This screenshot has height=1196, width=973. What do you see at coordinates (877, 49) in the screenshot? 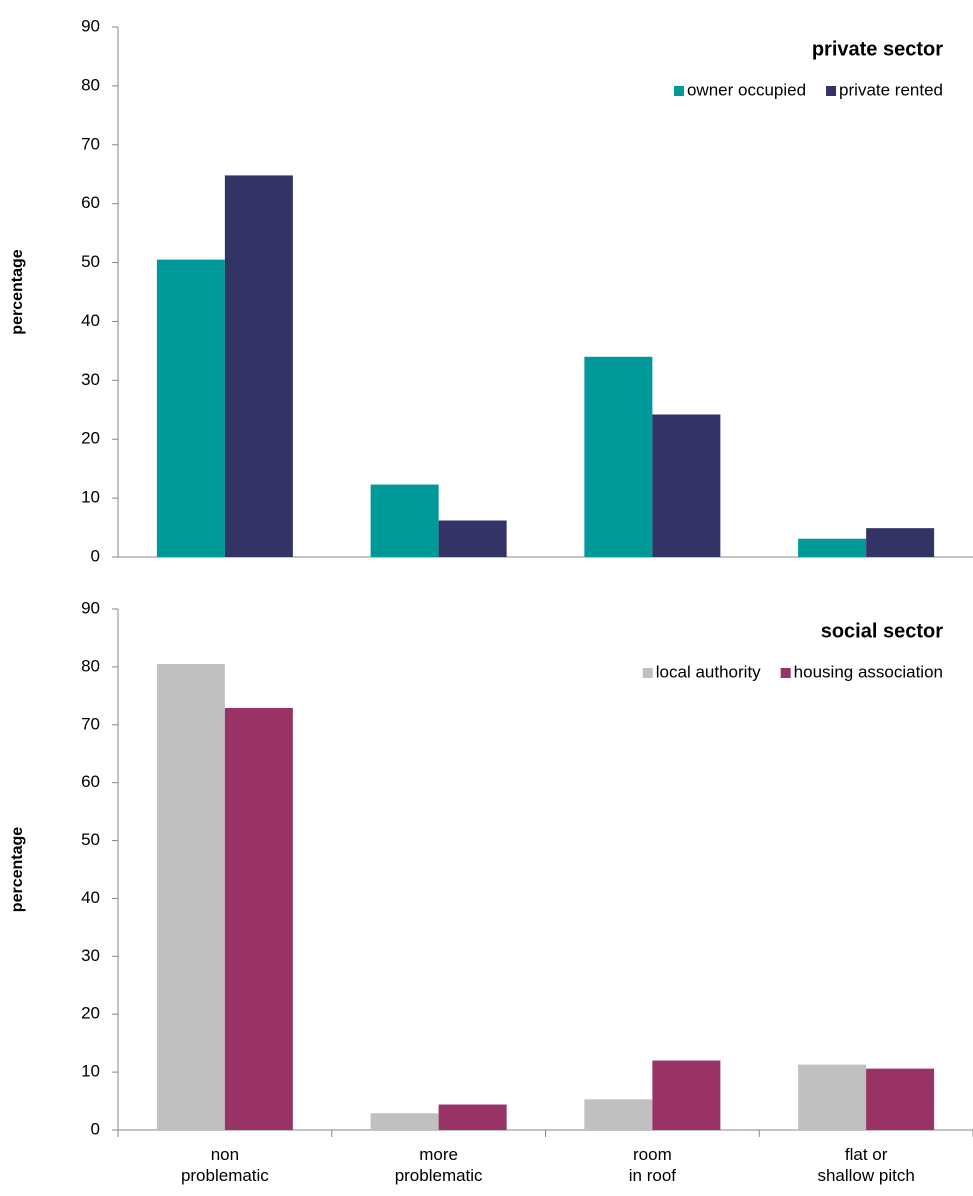
I see `legend-title: private sector` at bounding box center [877, 49].